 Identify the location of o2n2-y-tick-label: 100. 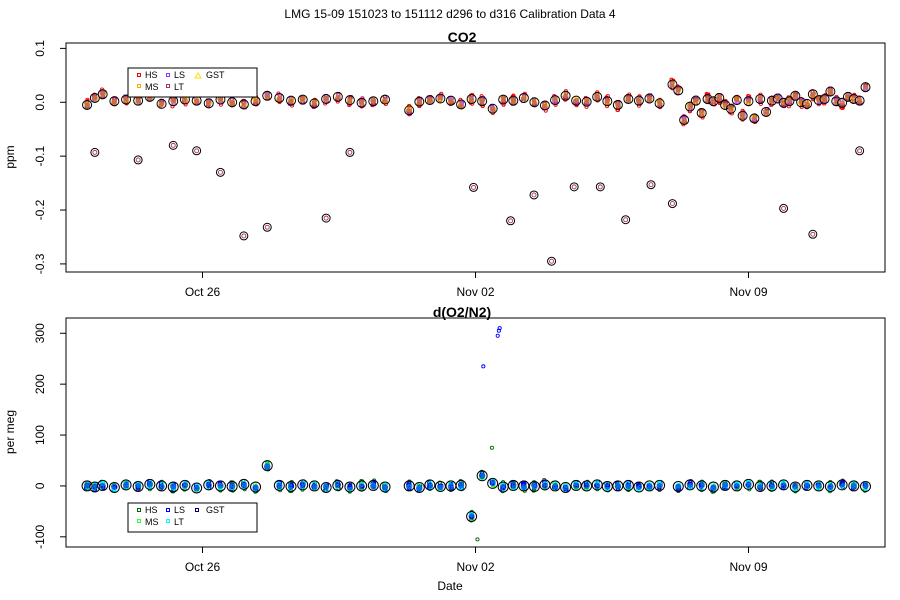
(40, 435).